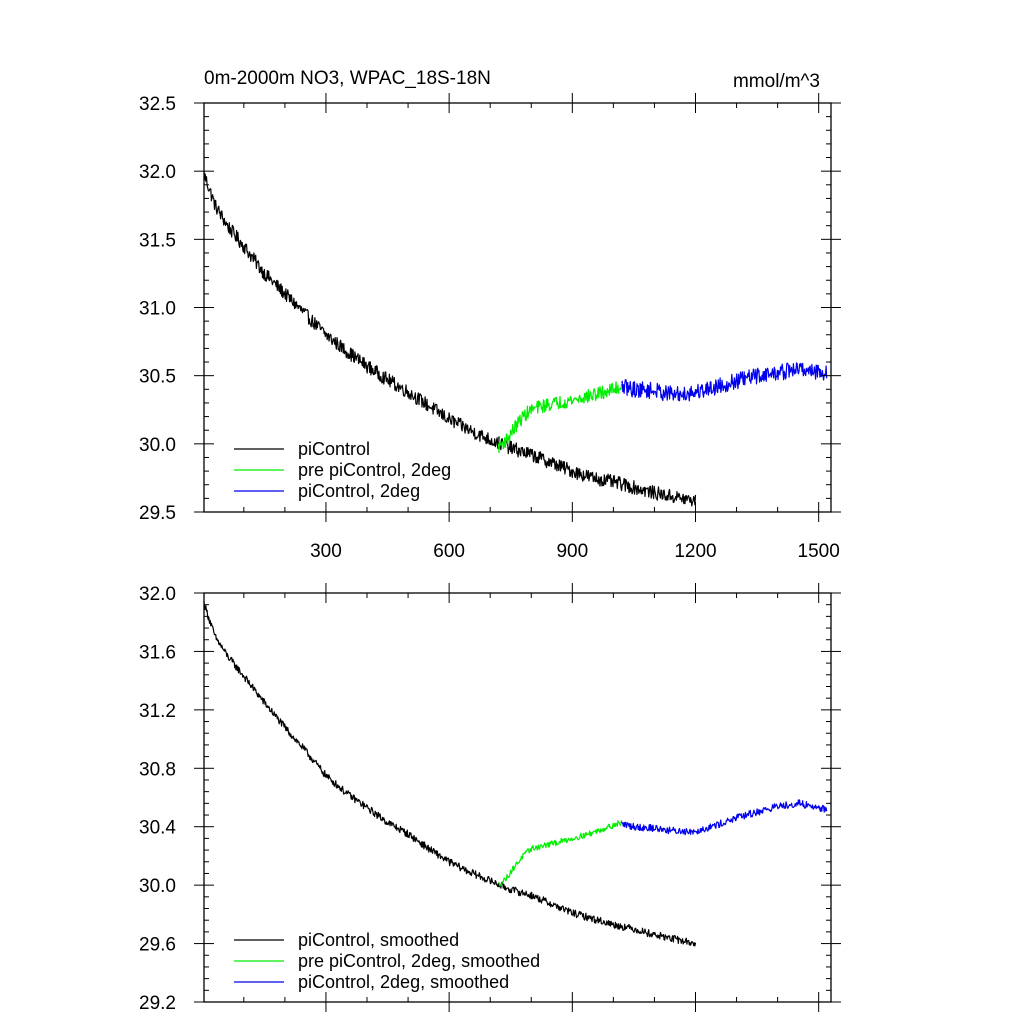 The image size is (1024, 1024). What do you see at coordinates (378, 940) in the screenshot?
I see `bottom-legend-label-1: piControl, smoothed` at bounding box center [378, 940].